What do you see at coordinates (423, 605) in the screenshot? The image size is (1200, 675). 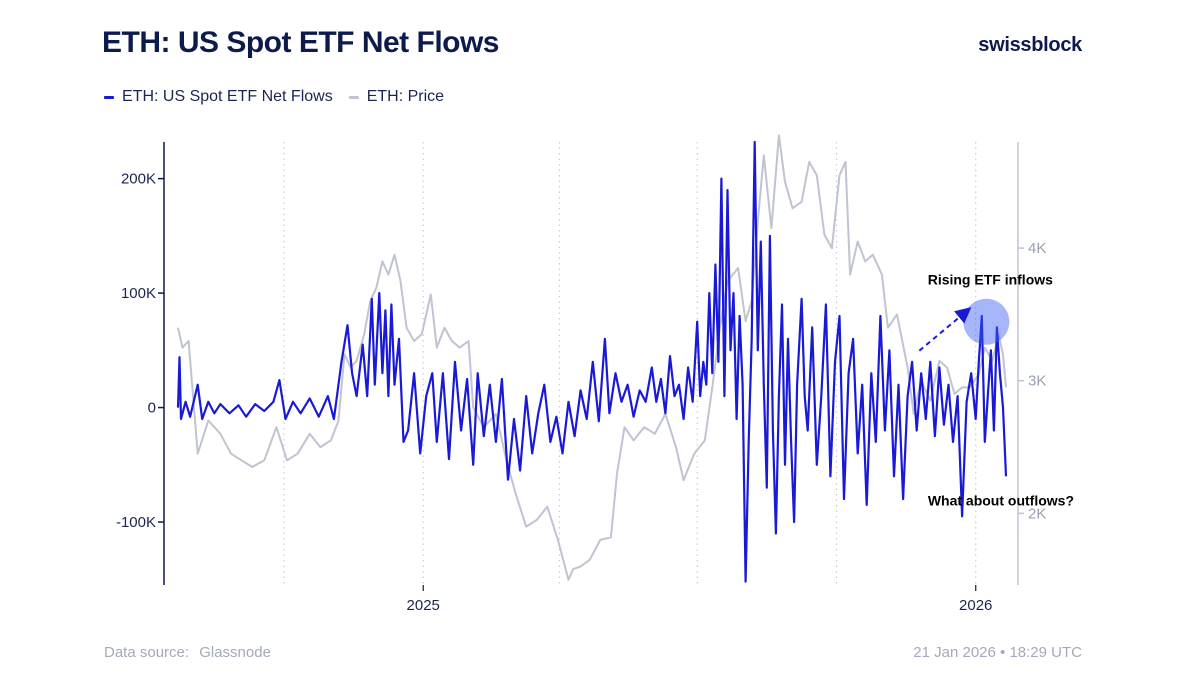 I see `x-tick-label-0: 2025` at bounding box center [423, 605].